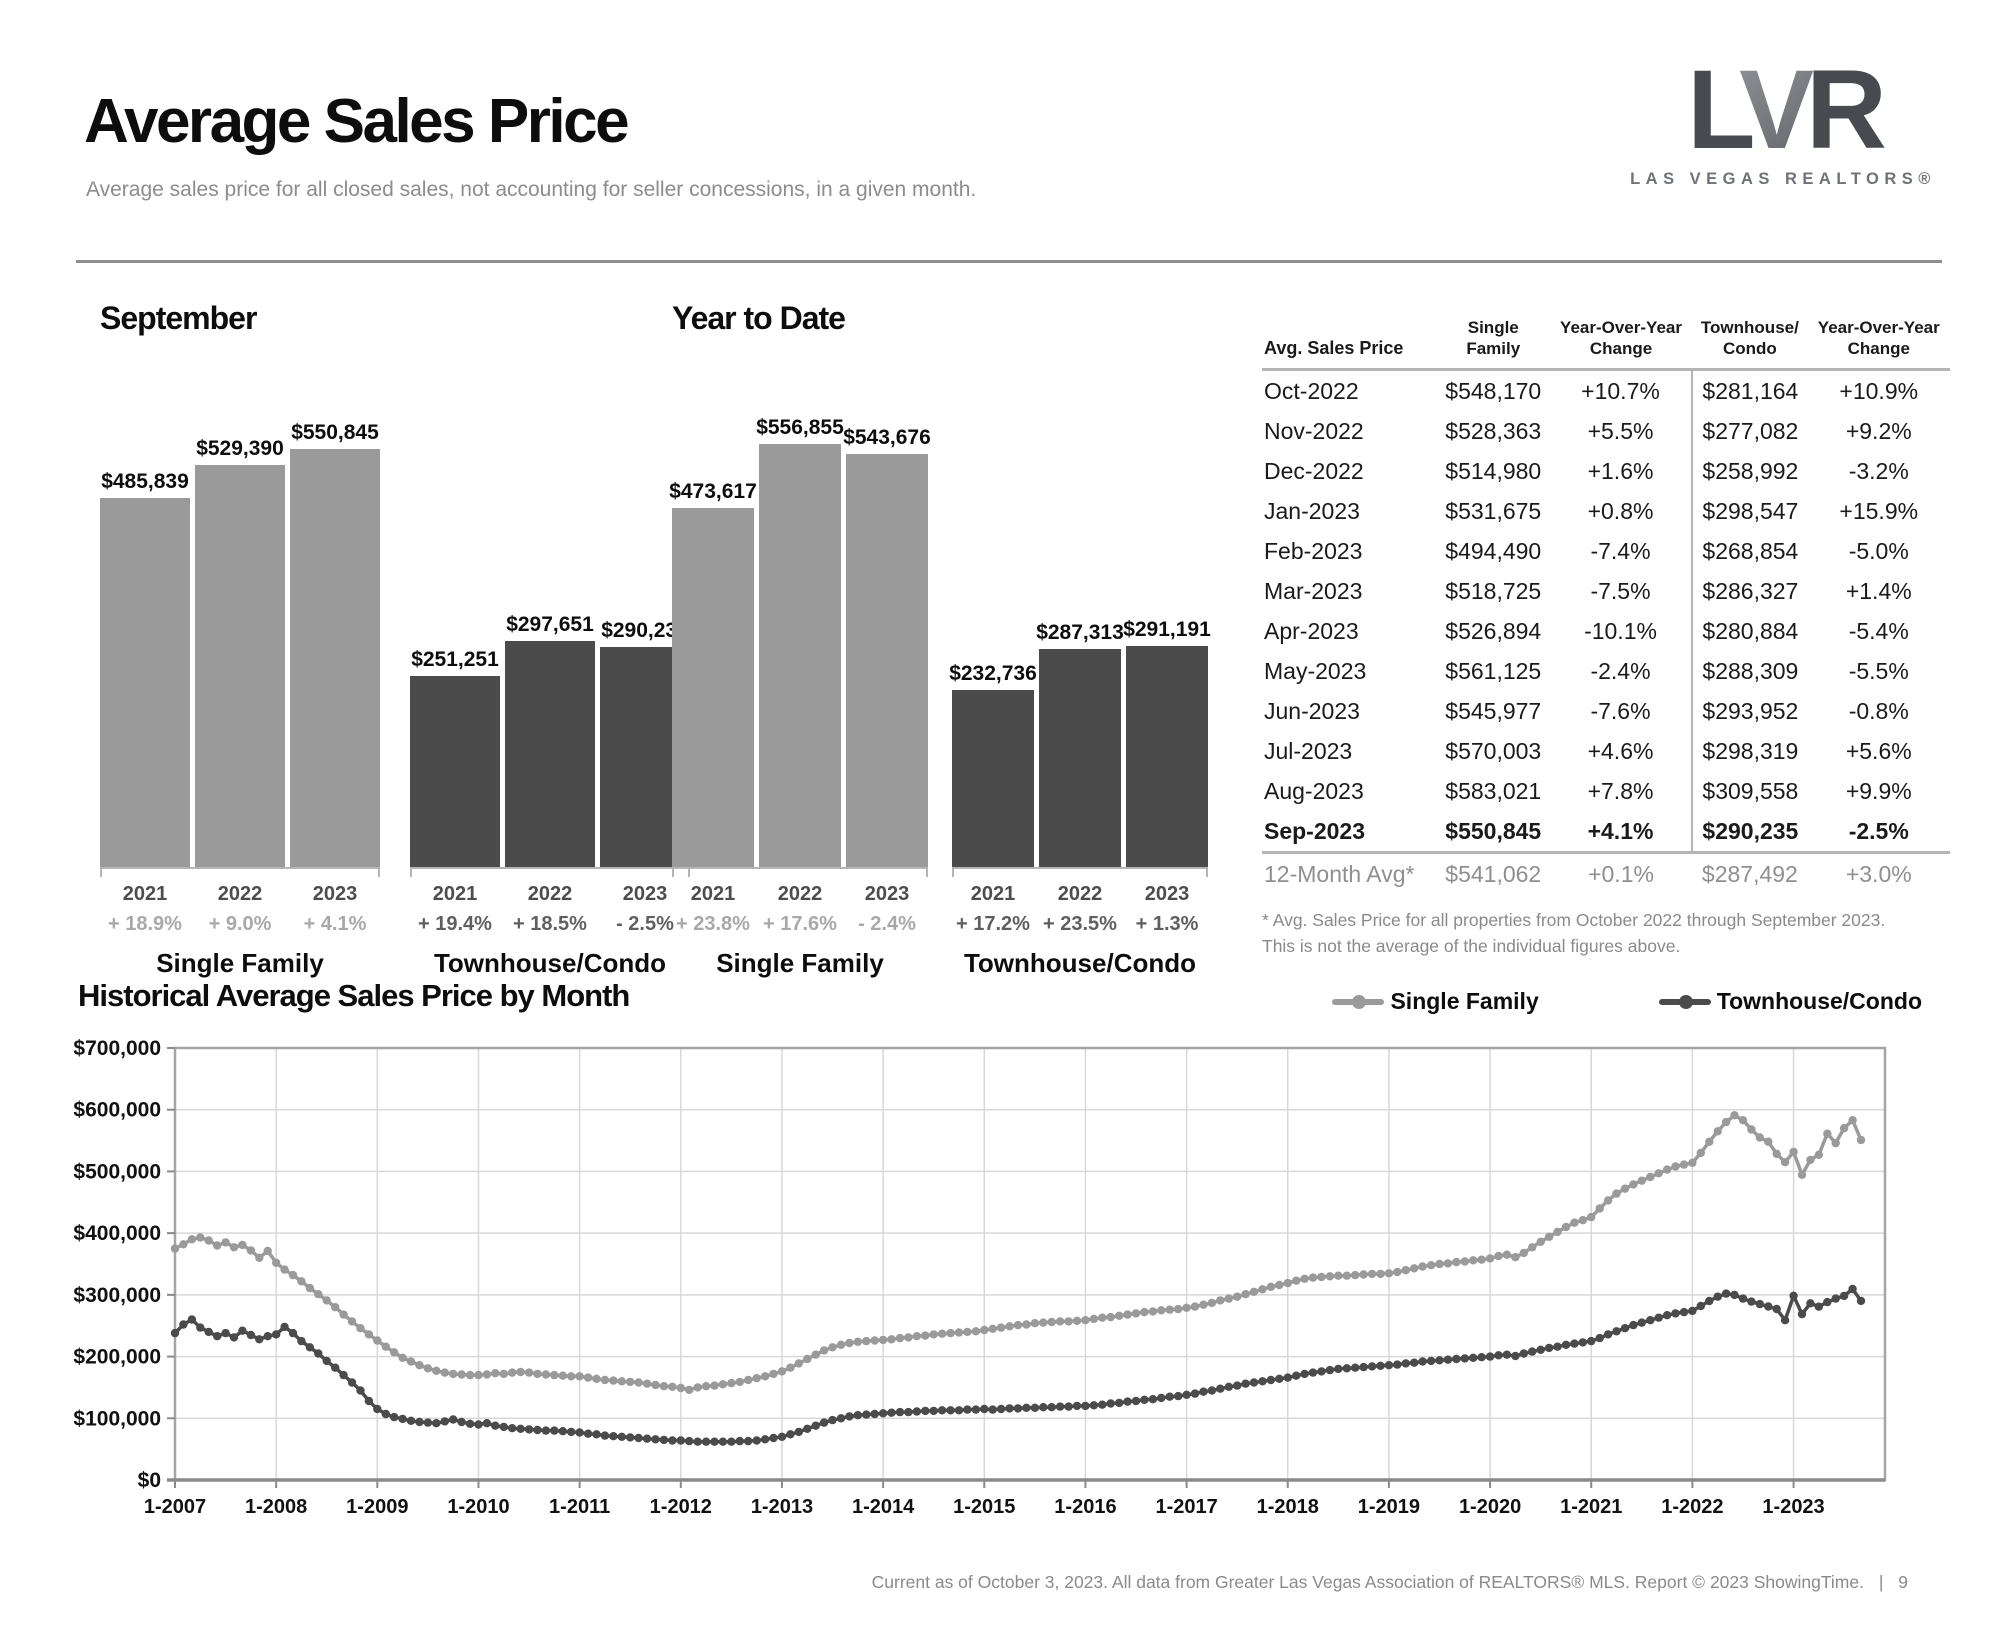  What do you see at coordinates (455, 659) in the screenshot?
I see `bar-value-label: $251,251` at bounding box center [455, 659].